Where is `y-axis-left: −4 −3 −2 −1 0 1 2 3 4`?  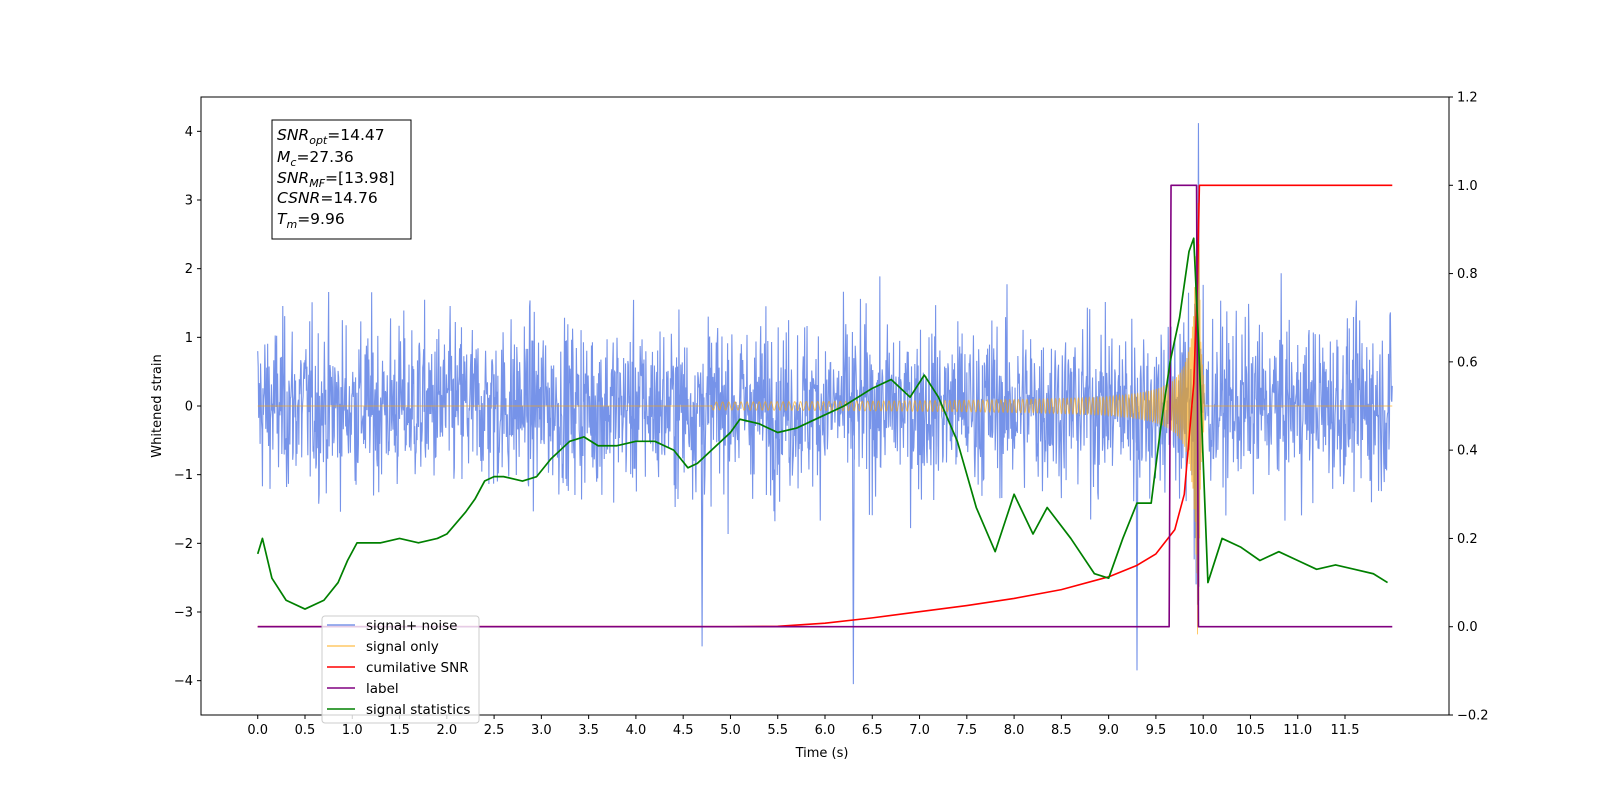
y-axis-left: −4 −3 −2 −1 0 1 2 3 4 is located at coordinates (187, 407).